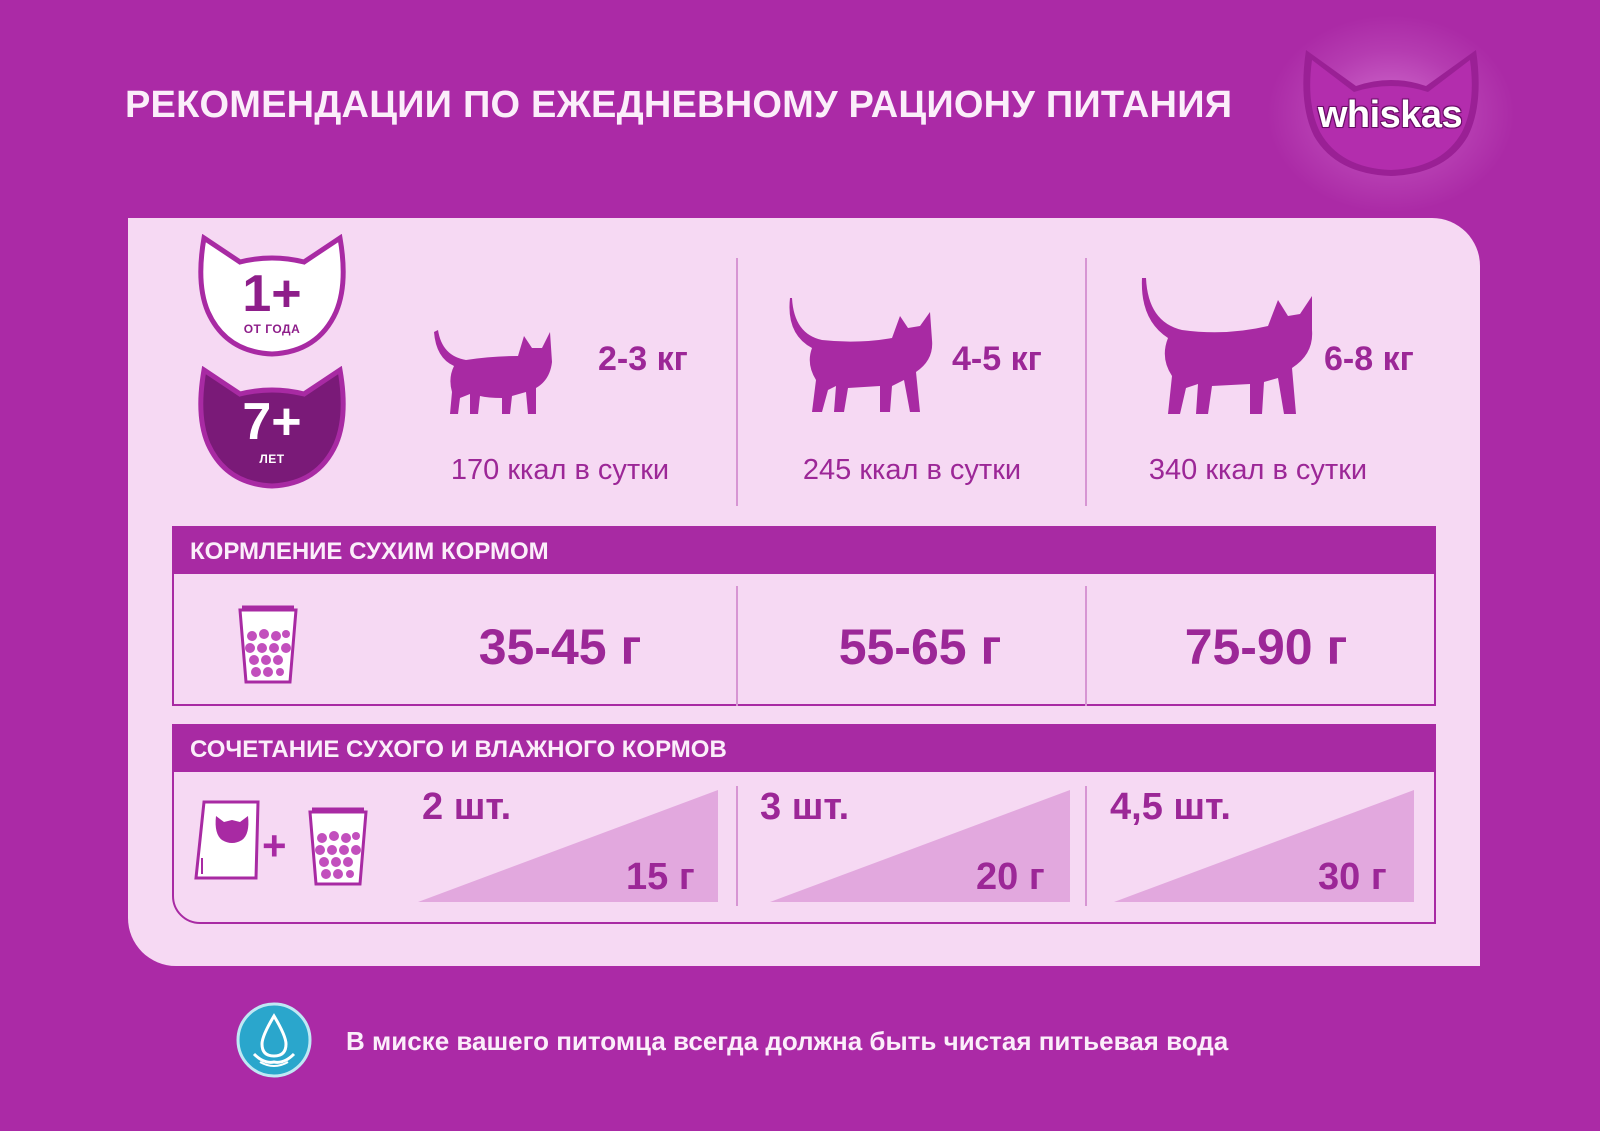  What do you see at coordinates (274, 845) in the screenshot?
I see `plus-sign: +` at bounding box center [274, 845].